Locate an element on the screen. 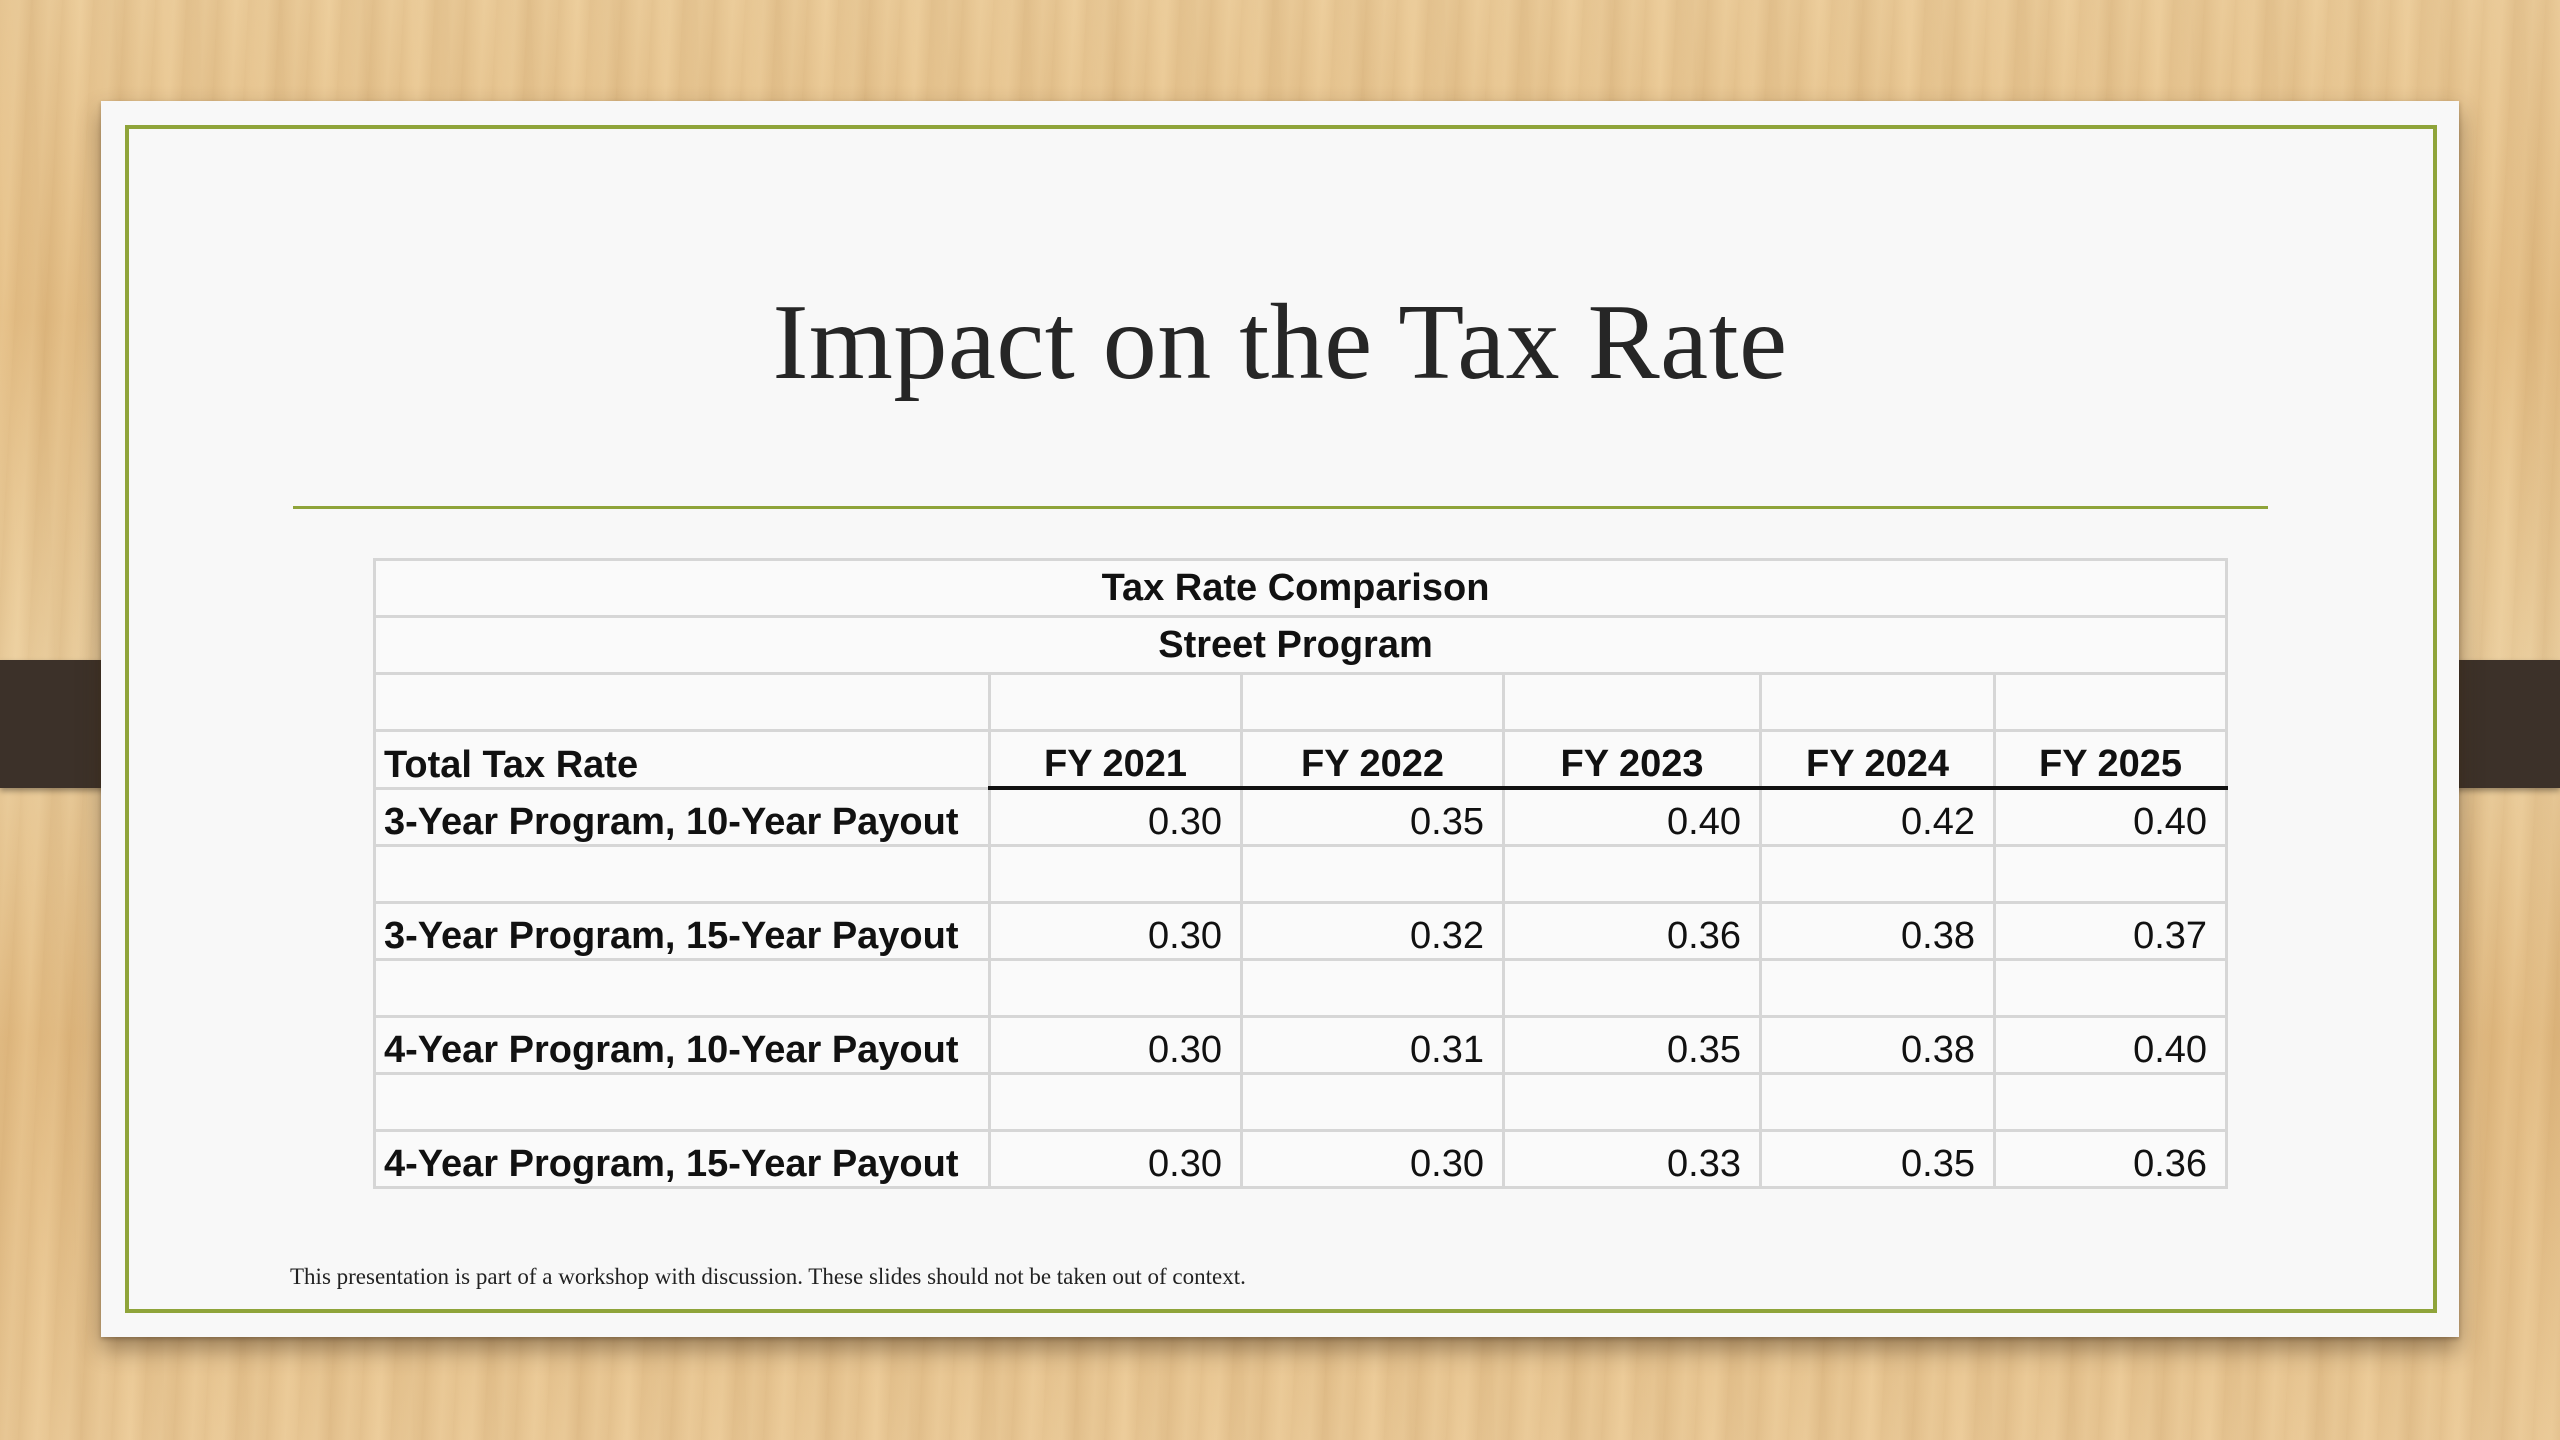  header-year: FY 2024 is located at coordinates (1877, 759).